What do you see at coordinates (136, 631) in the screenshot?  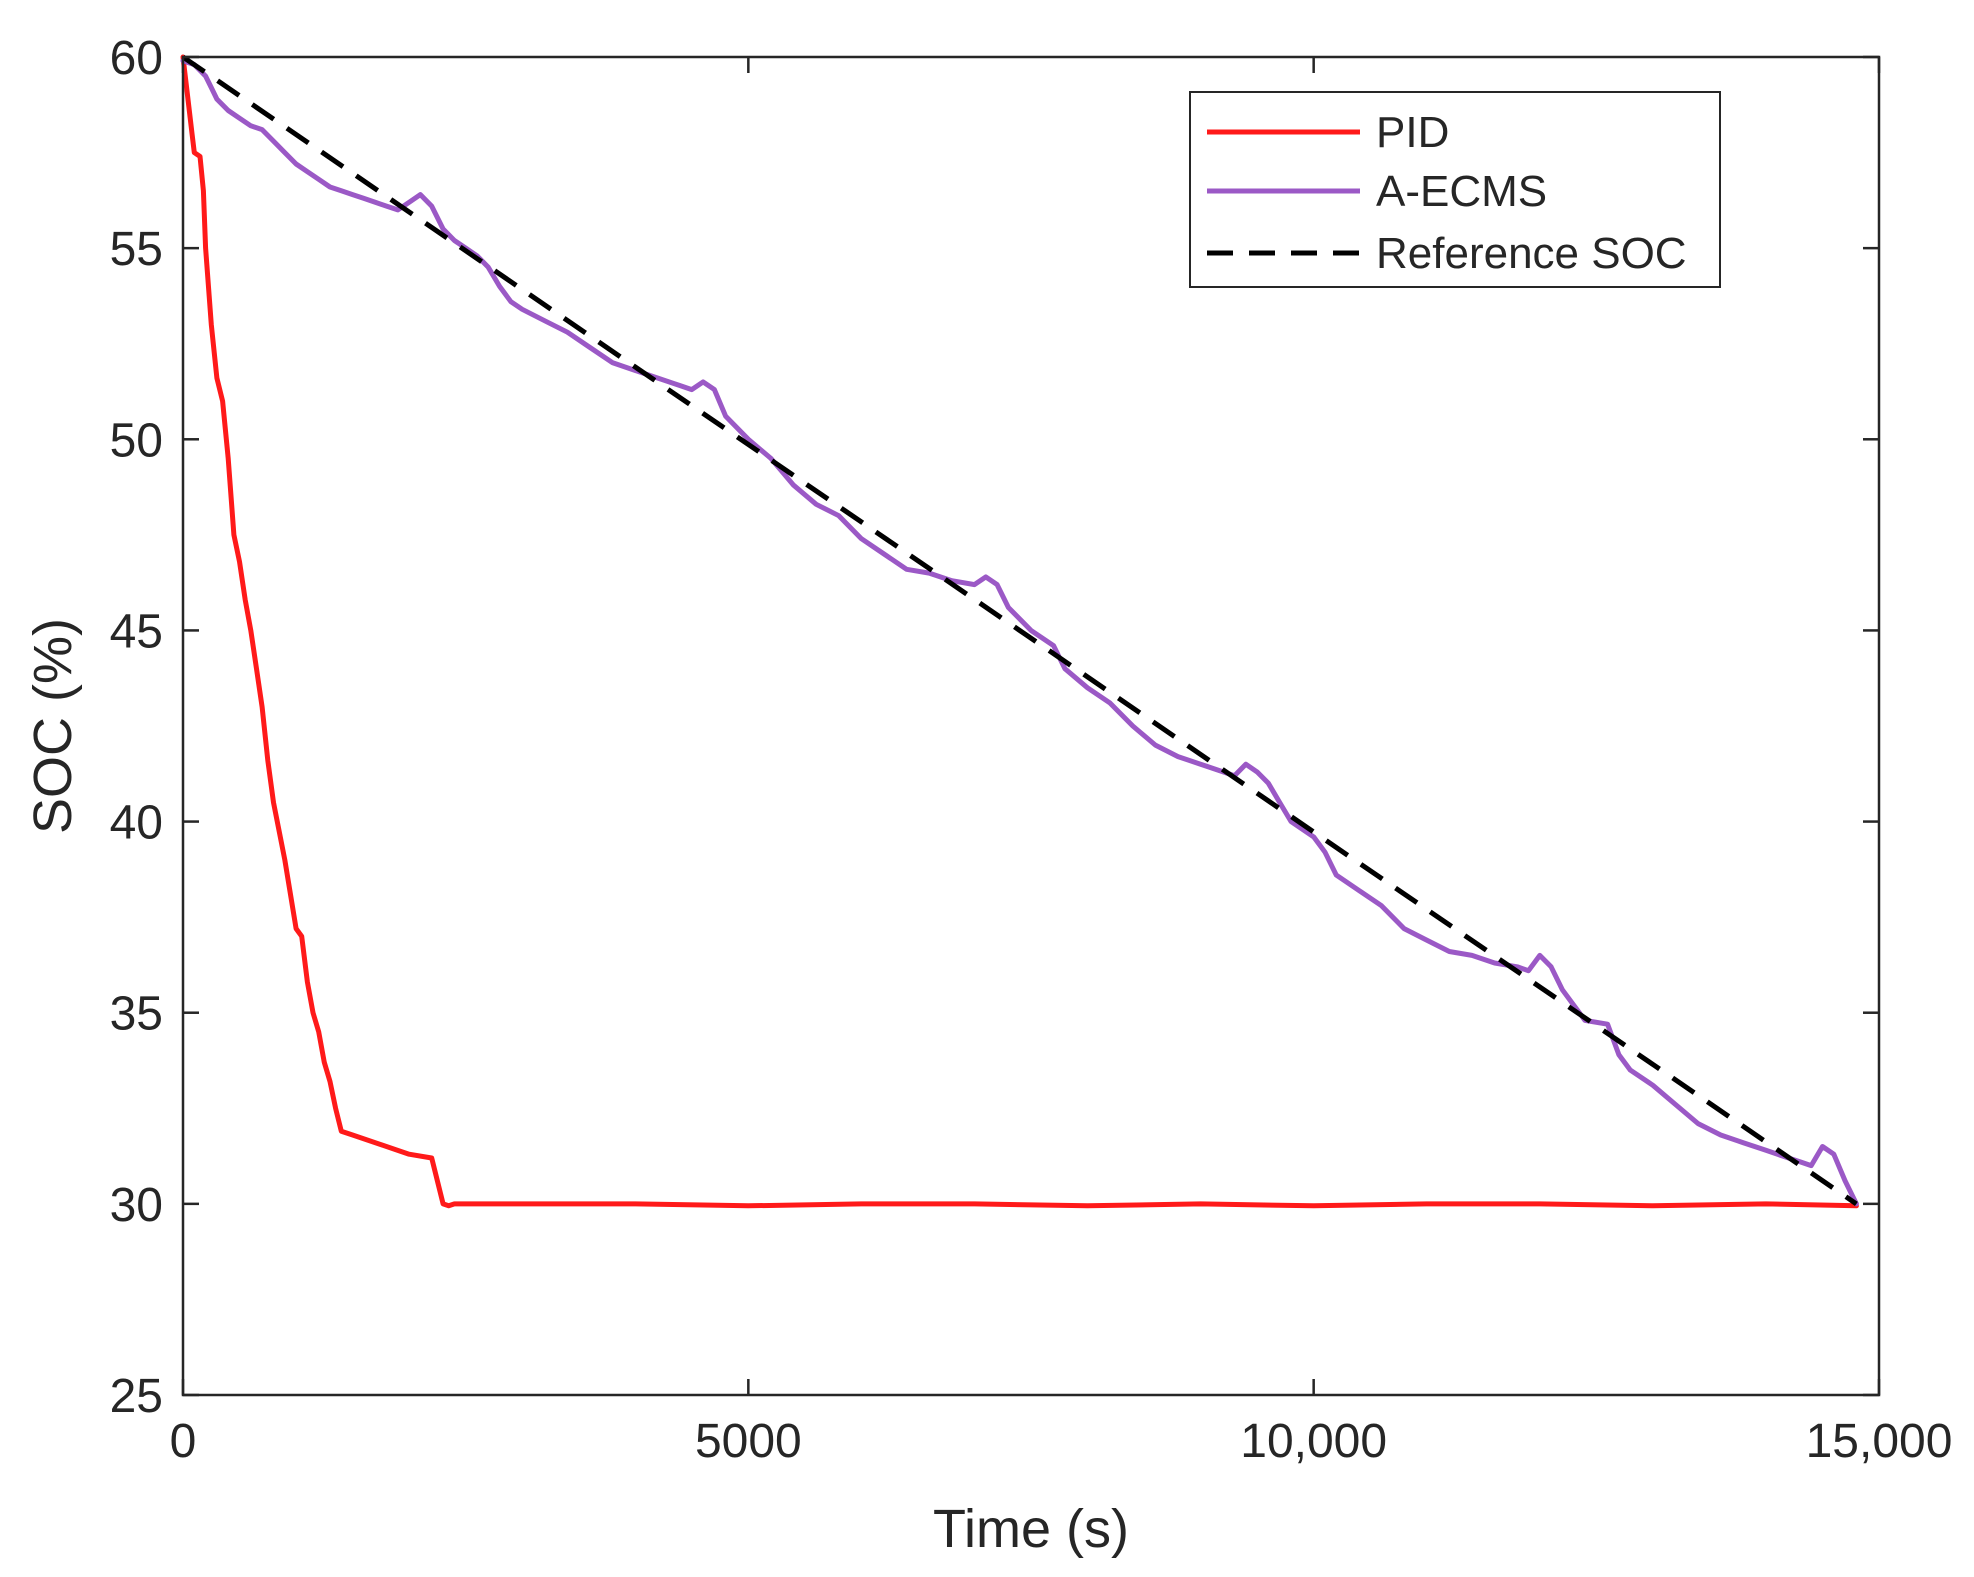 I see `y-tick-label: 45` at bounding box center [136, 631].